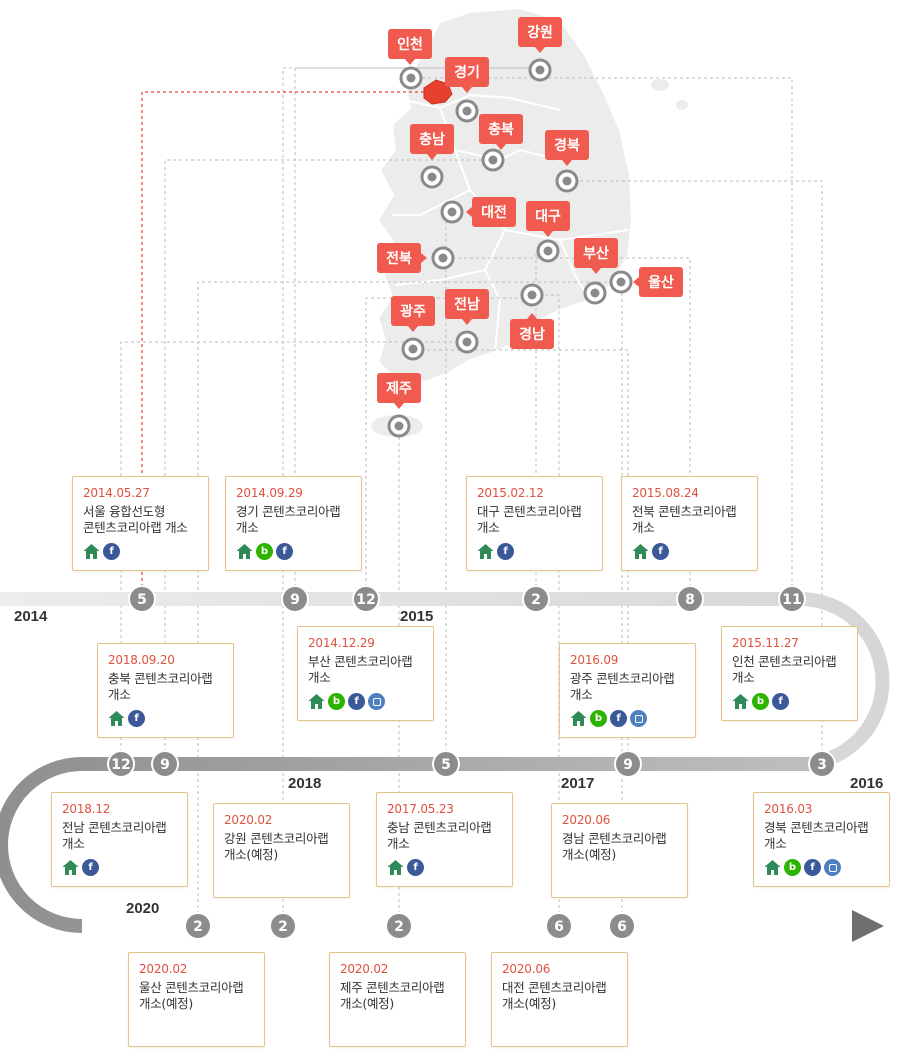 Image resolution: width=916 pixels, height=1054 pixels. I want to click on timeline-marker-row3-3: 2, so click(399, 926).